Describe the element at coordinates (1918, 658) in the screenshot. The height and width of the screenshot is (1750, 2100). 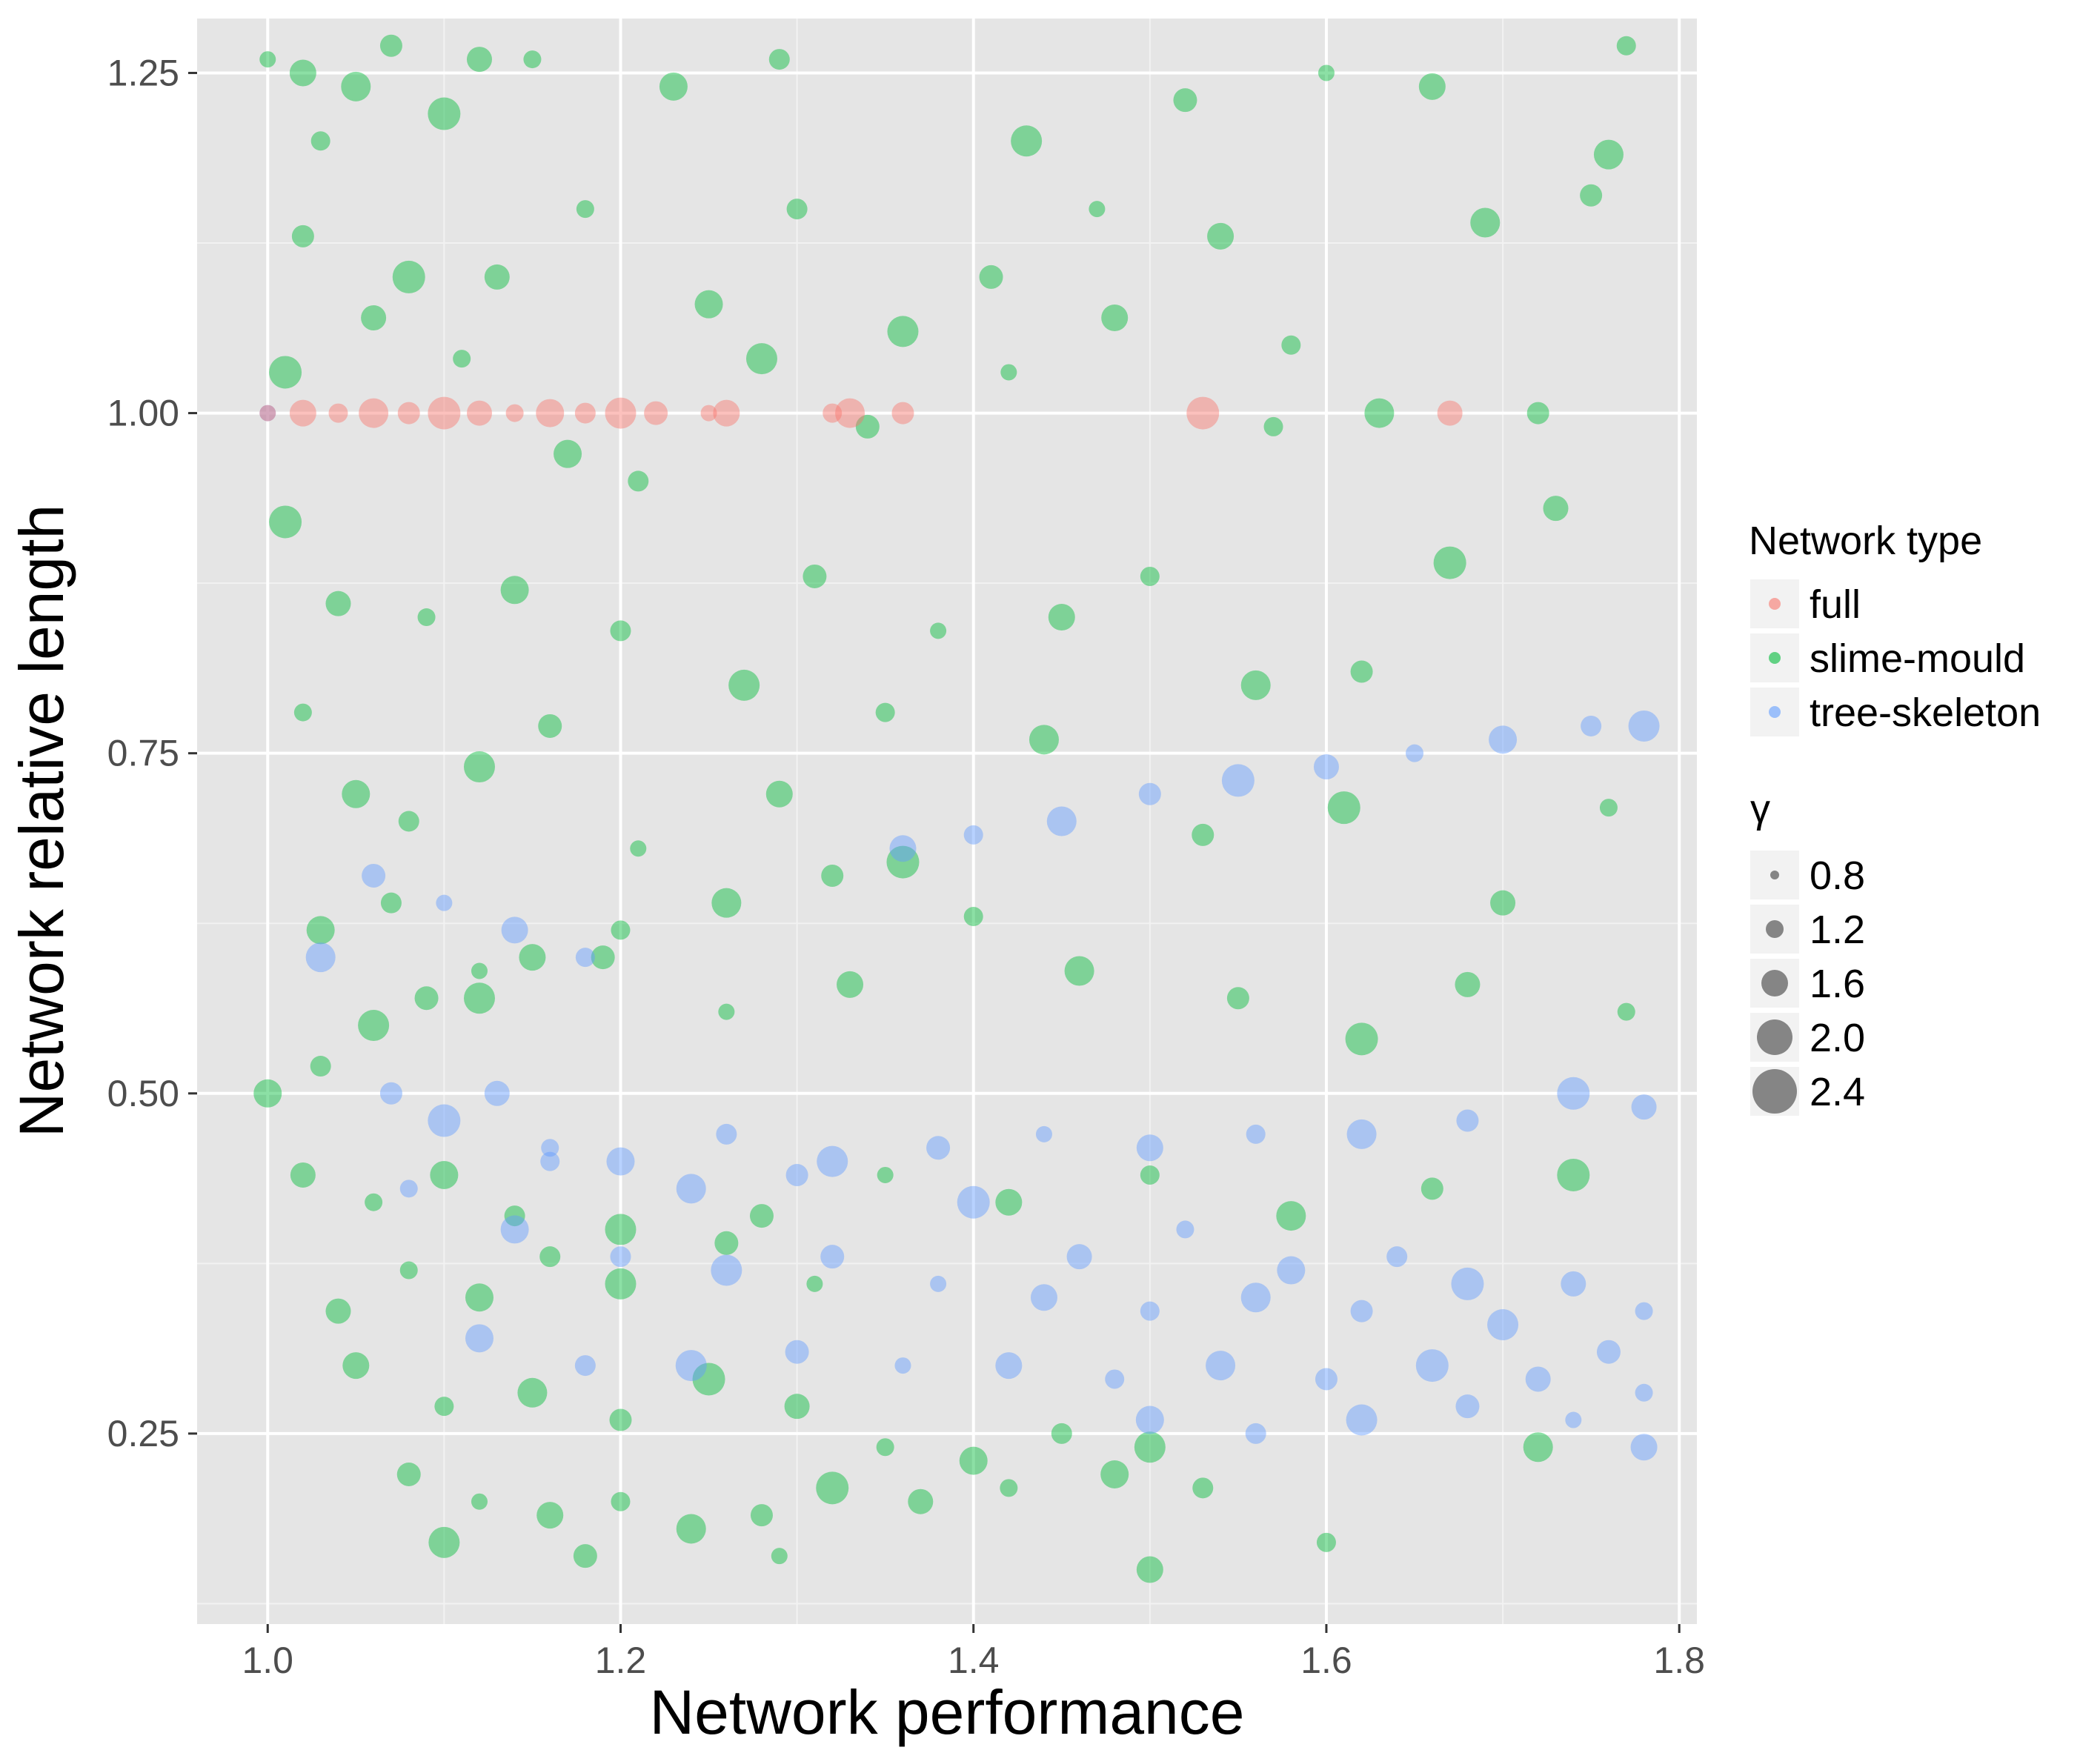
I see `legend-label-slime-mould: slime-mould` at that location.